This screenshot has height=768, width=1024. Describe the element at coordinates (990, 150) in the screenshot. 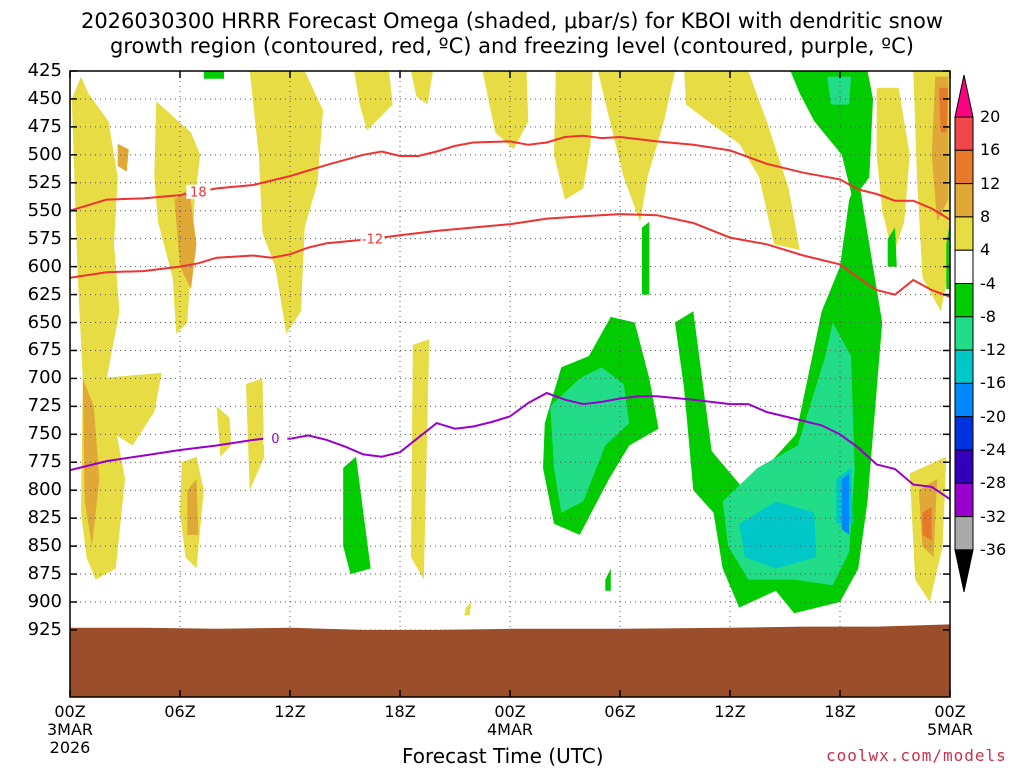

I see `colorbar-label-1: 16` at that location.